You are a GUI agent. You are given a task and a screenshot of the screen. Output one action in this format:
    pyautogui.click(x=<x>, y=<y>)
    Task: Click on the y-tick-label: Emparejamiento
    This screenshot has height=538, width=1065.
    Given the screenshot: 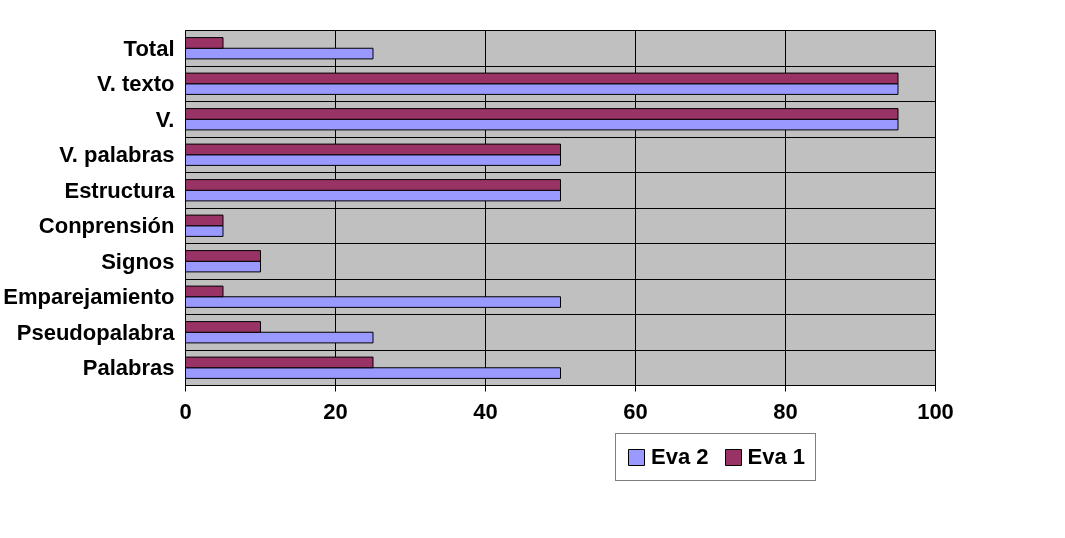 What is the action you would take?
    pyautogui.click(x=89, y=297)
    